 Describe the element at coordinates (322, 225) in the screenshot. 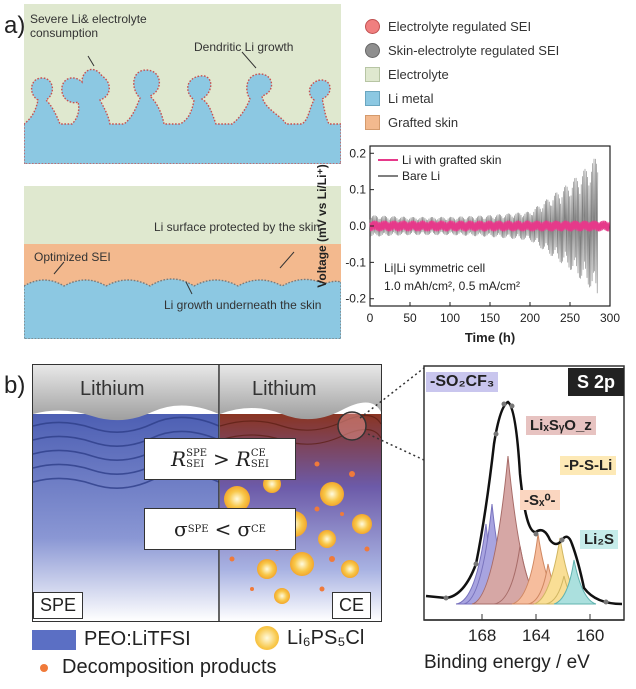

I see `y-axis-label: Voltage (mV vs Li/Li⁺)` at that location.